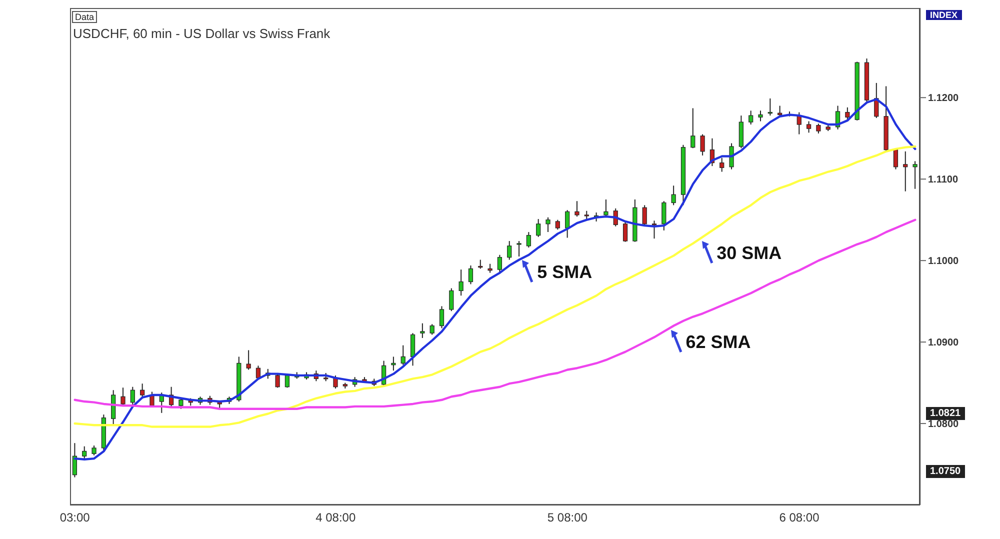 This screenshot has width=1000, height=539. What do you see at coordinates (945, 413) in the screenshot?
I see `text: 1.0821` at bounding box center [945, 413].